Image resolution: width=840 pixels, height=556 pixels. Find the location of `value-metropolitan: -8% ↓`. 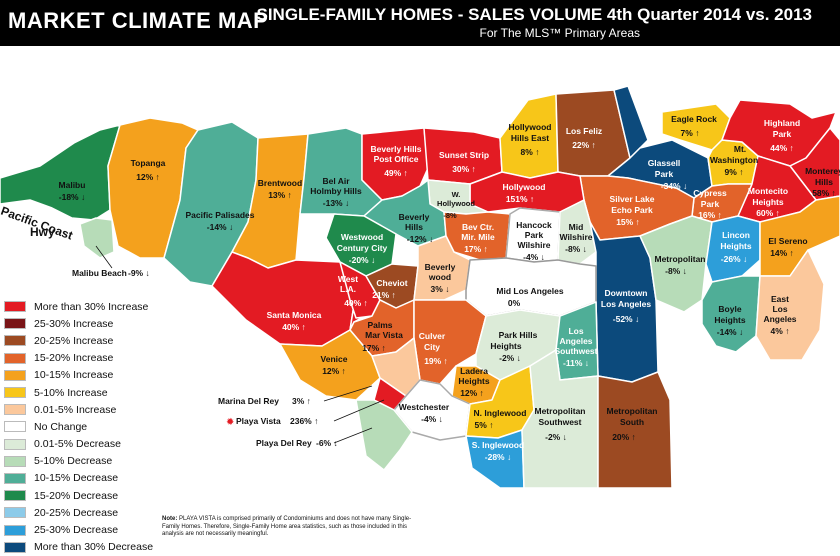

value-metropolitan: -8% ↓ is located at coordinates (676, 271).